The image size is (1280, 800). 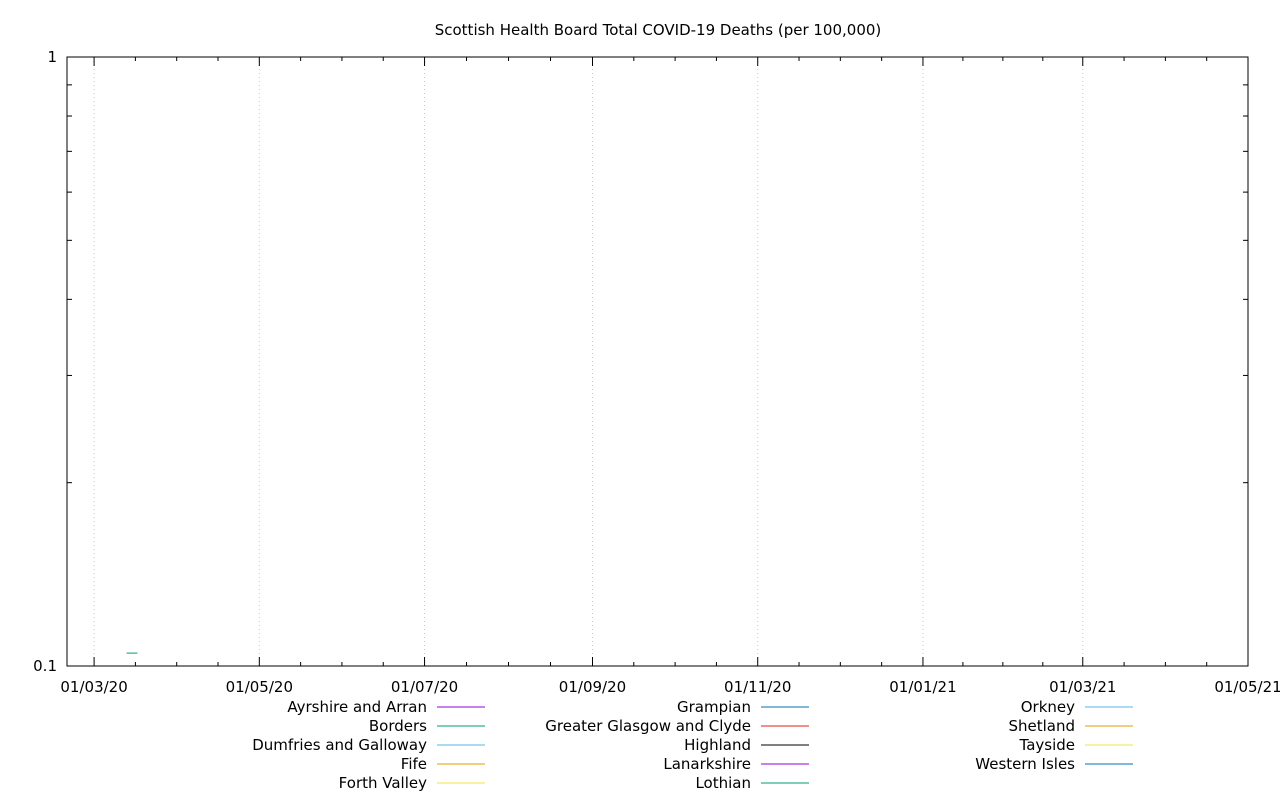 I want to click on x-tick-label: 01/03/20, so click(x=93, y=687).